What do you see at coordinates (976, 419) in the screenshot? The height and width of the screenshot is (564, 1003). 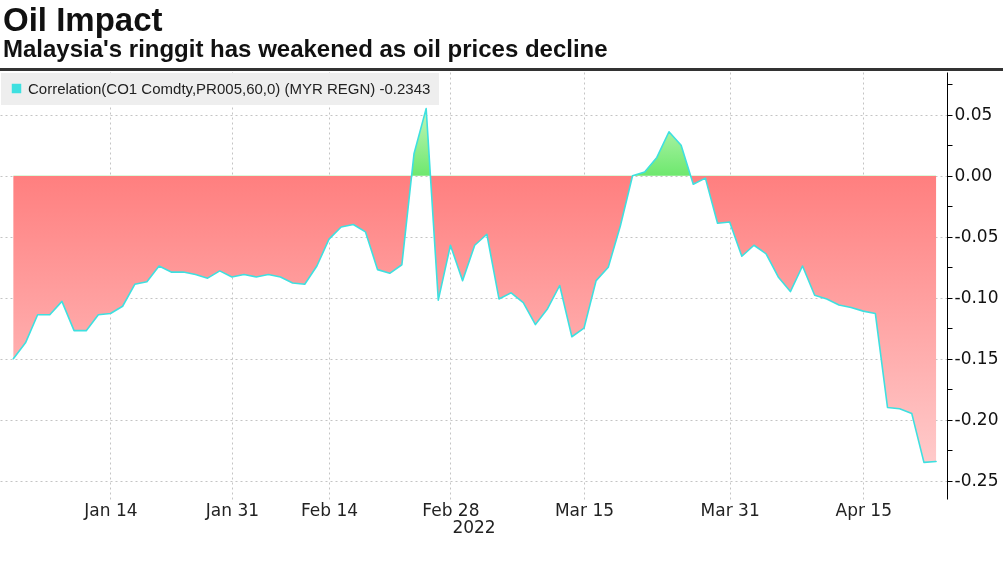 I see `y-tick-label: -0.20` at bounding box center [976, 419].